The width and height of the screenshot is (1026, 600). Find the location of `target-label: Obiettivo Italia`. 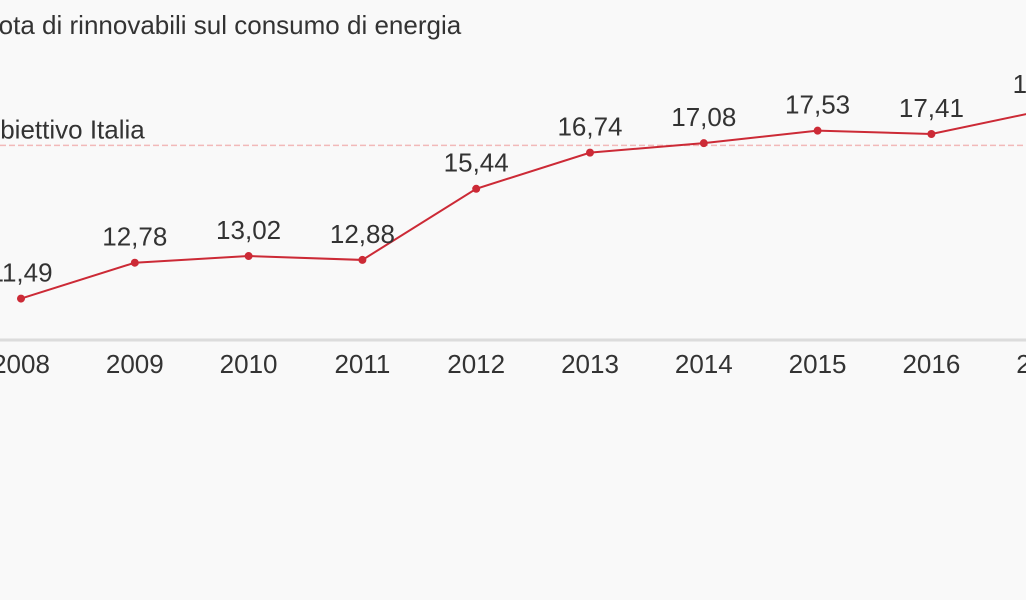

target-label: Obiettivo Italia is located at coordinates (72, 129).